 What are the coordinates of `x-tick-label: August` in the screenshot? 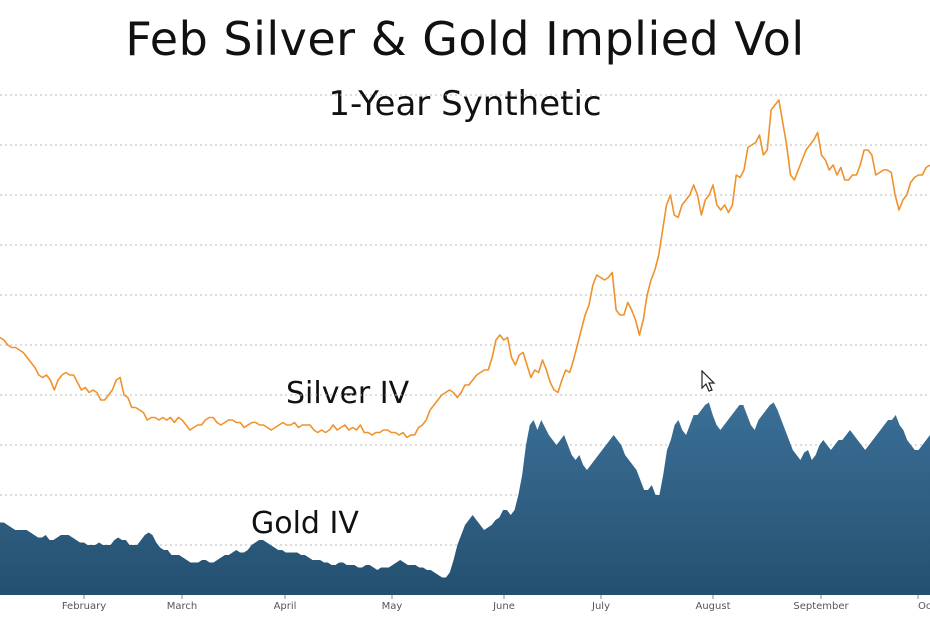 It's located at (713, 606).